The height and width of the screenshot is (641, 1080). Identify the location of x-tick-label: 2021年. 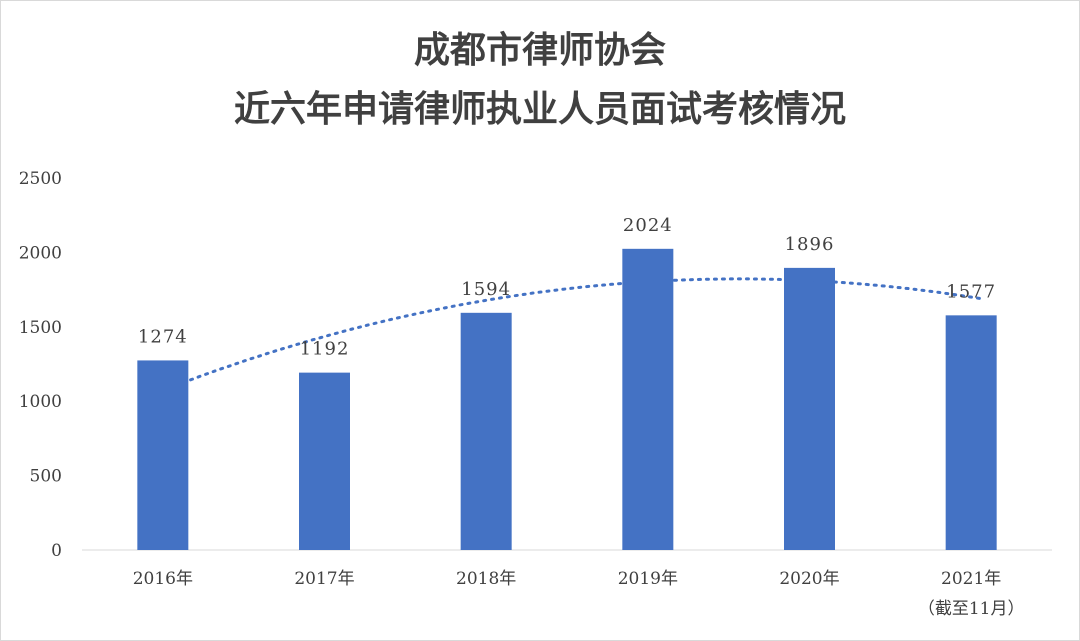
(971, 579).